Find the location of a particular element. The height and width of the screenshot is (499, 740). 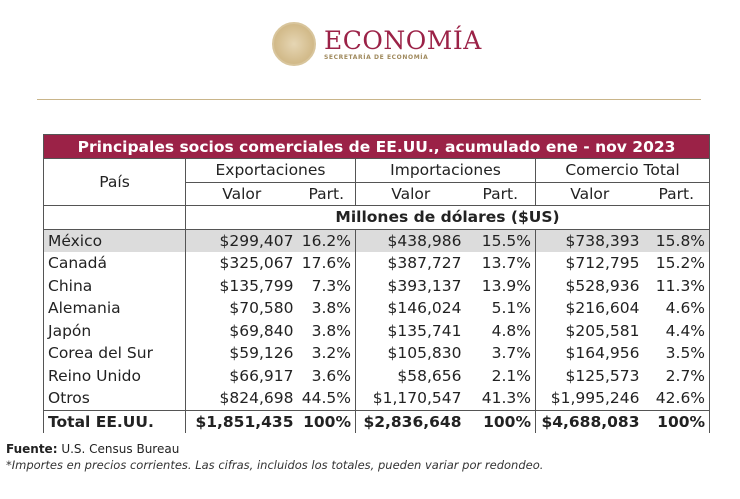

share-cell: 13.7% is located at coordinates (500, 263).